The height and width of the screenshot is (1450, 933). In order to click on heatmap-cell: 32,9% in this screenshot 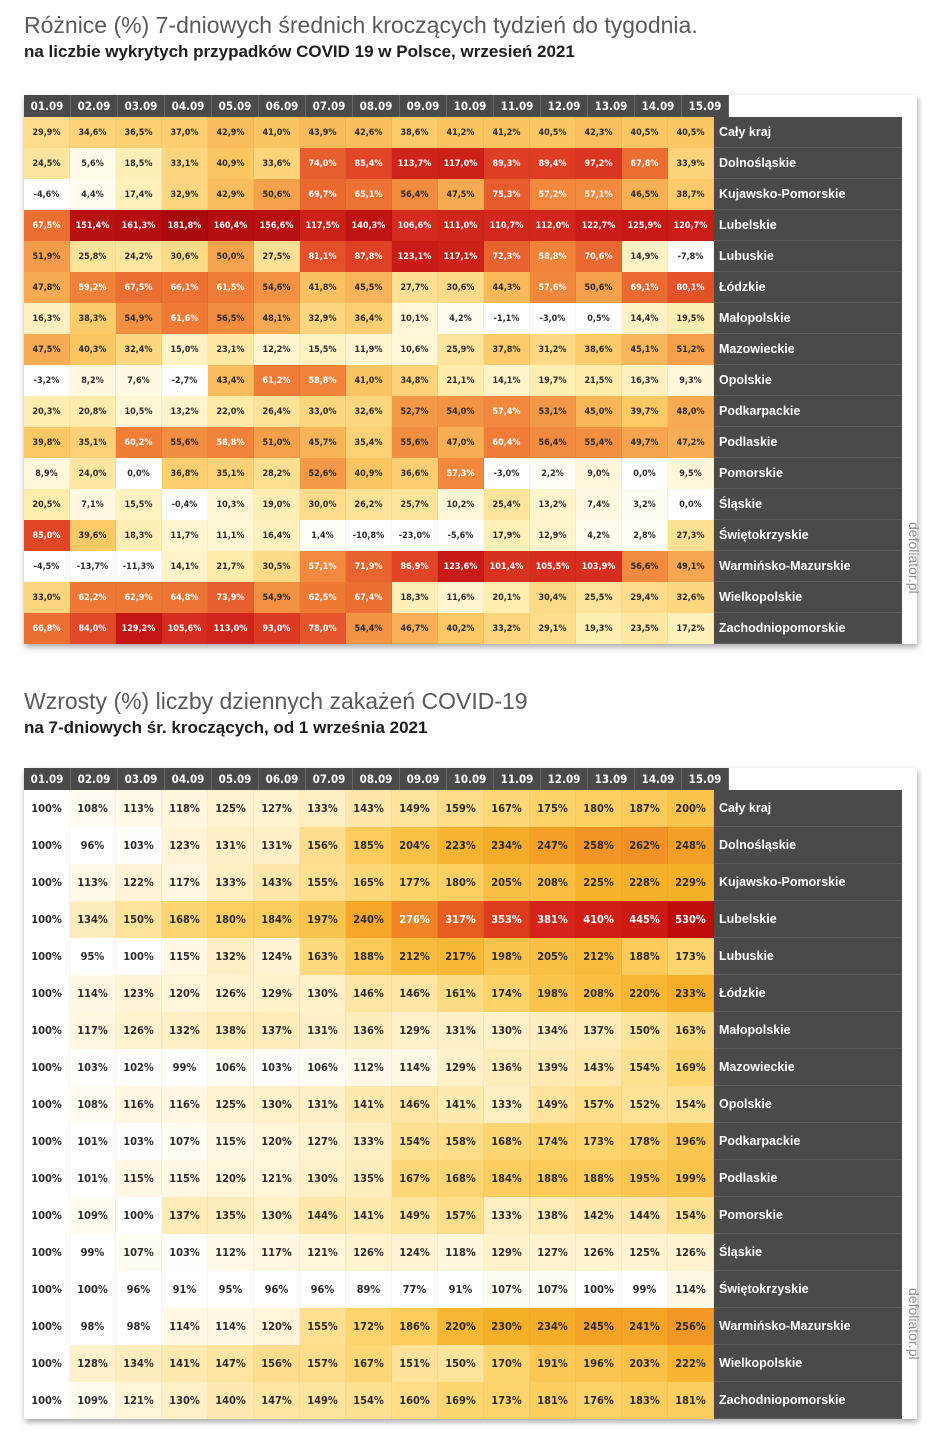, I will do `click(323, 318)`.